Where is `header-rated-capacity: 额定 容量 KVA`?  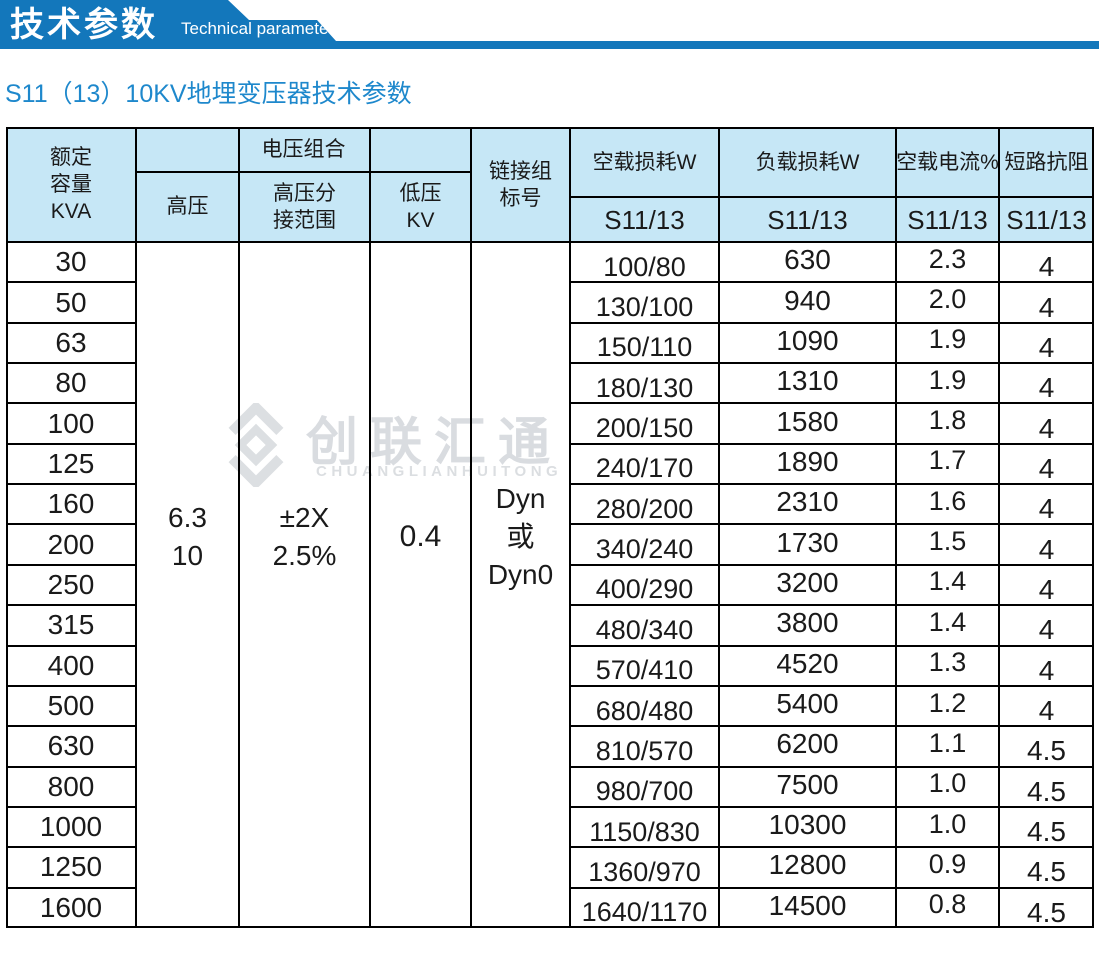
header-rated-capacity: 额定 容量 KVA is located at coordinates (71, 184).